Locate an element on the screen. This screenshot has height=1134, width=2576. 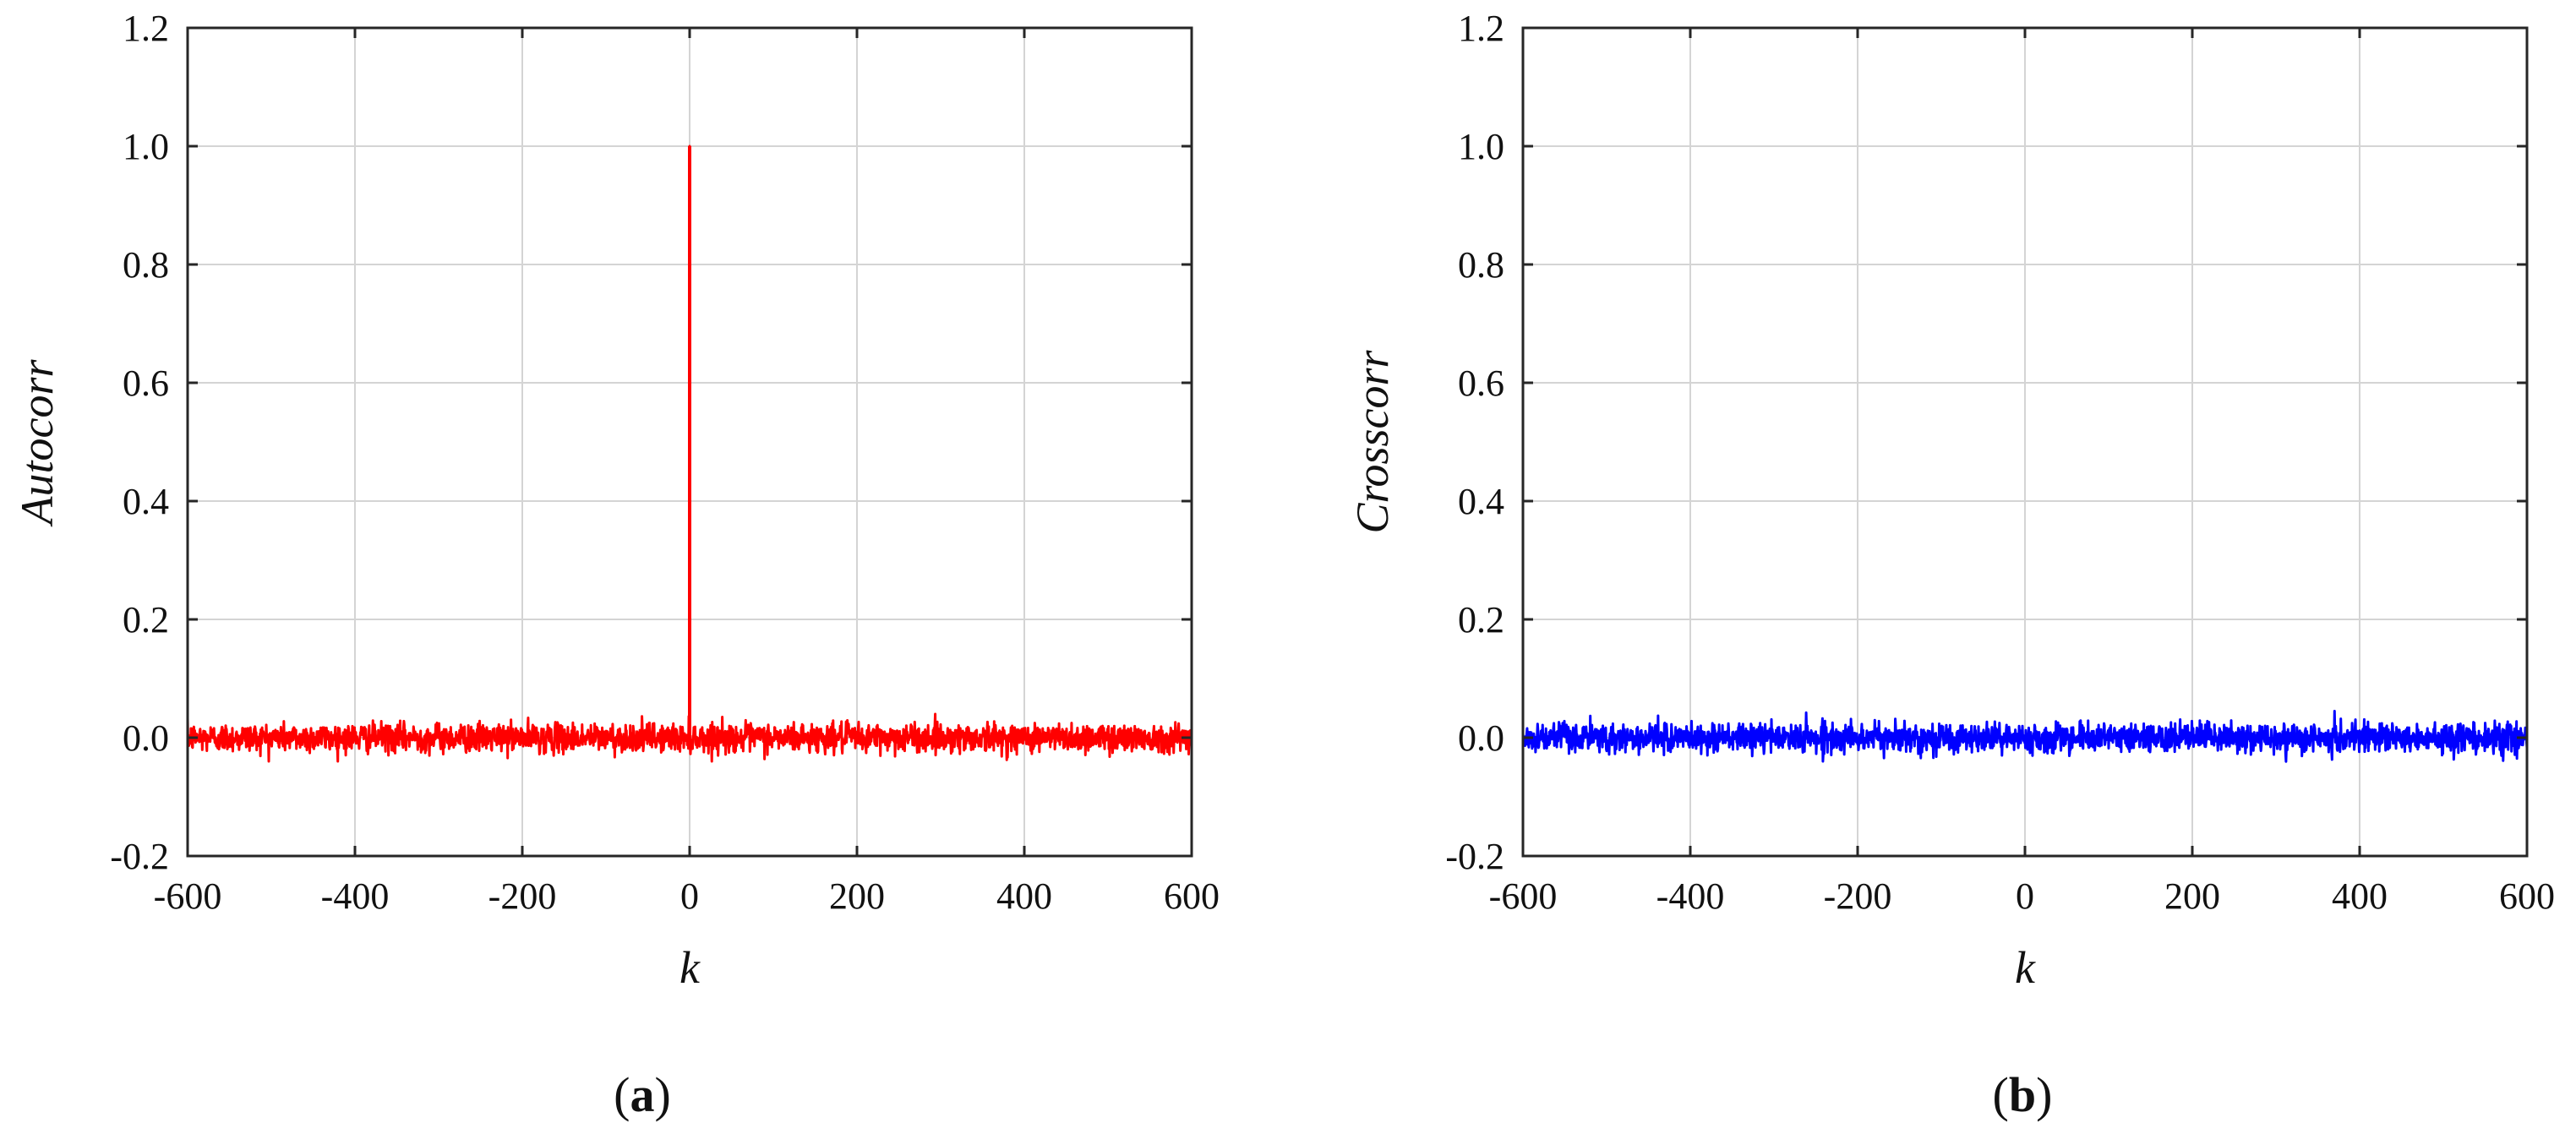
panel-b-series is located at coordinates (2025, 736).